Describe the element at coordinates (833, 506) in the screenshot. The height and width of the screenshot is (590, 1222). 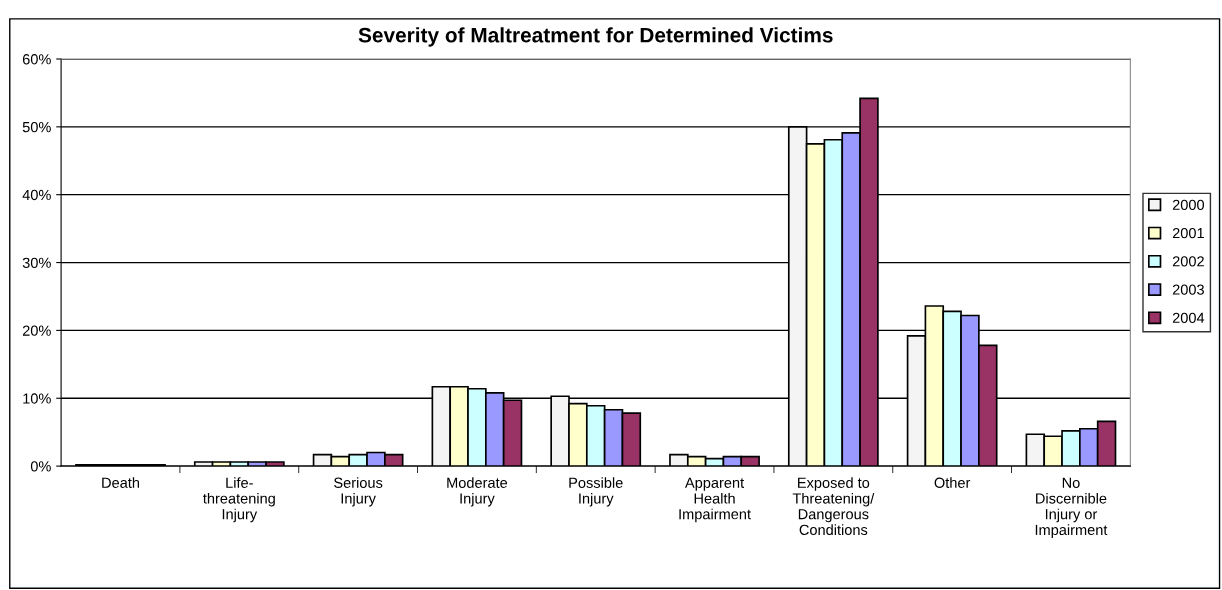
I see `x-tick-label: Exposed to Threatening/ Dangerous Conditions` at that location.